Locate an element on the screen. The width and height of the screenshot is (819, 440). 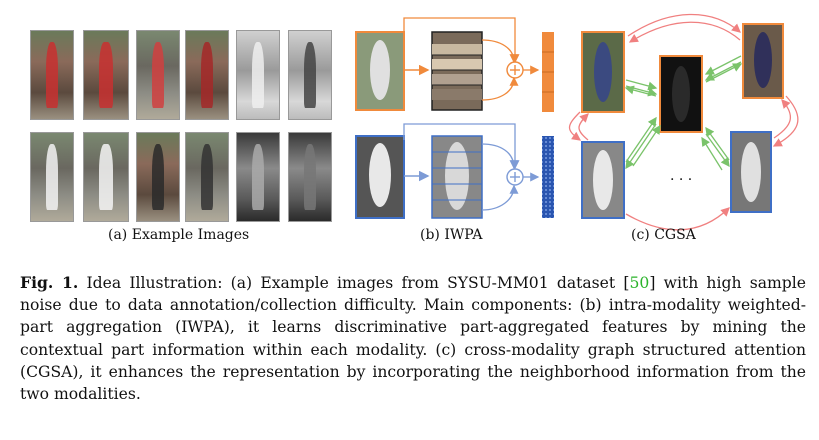
figure-number: Fig. 1. is located at coordinates (49, 282).